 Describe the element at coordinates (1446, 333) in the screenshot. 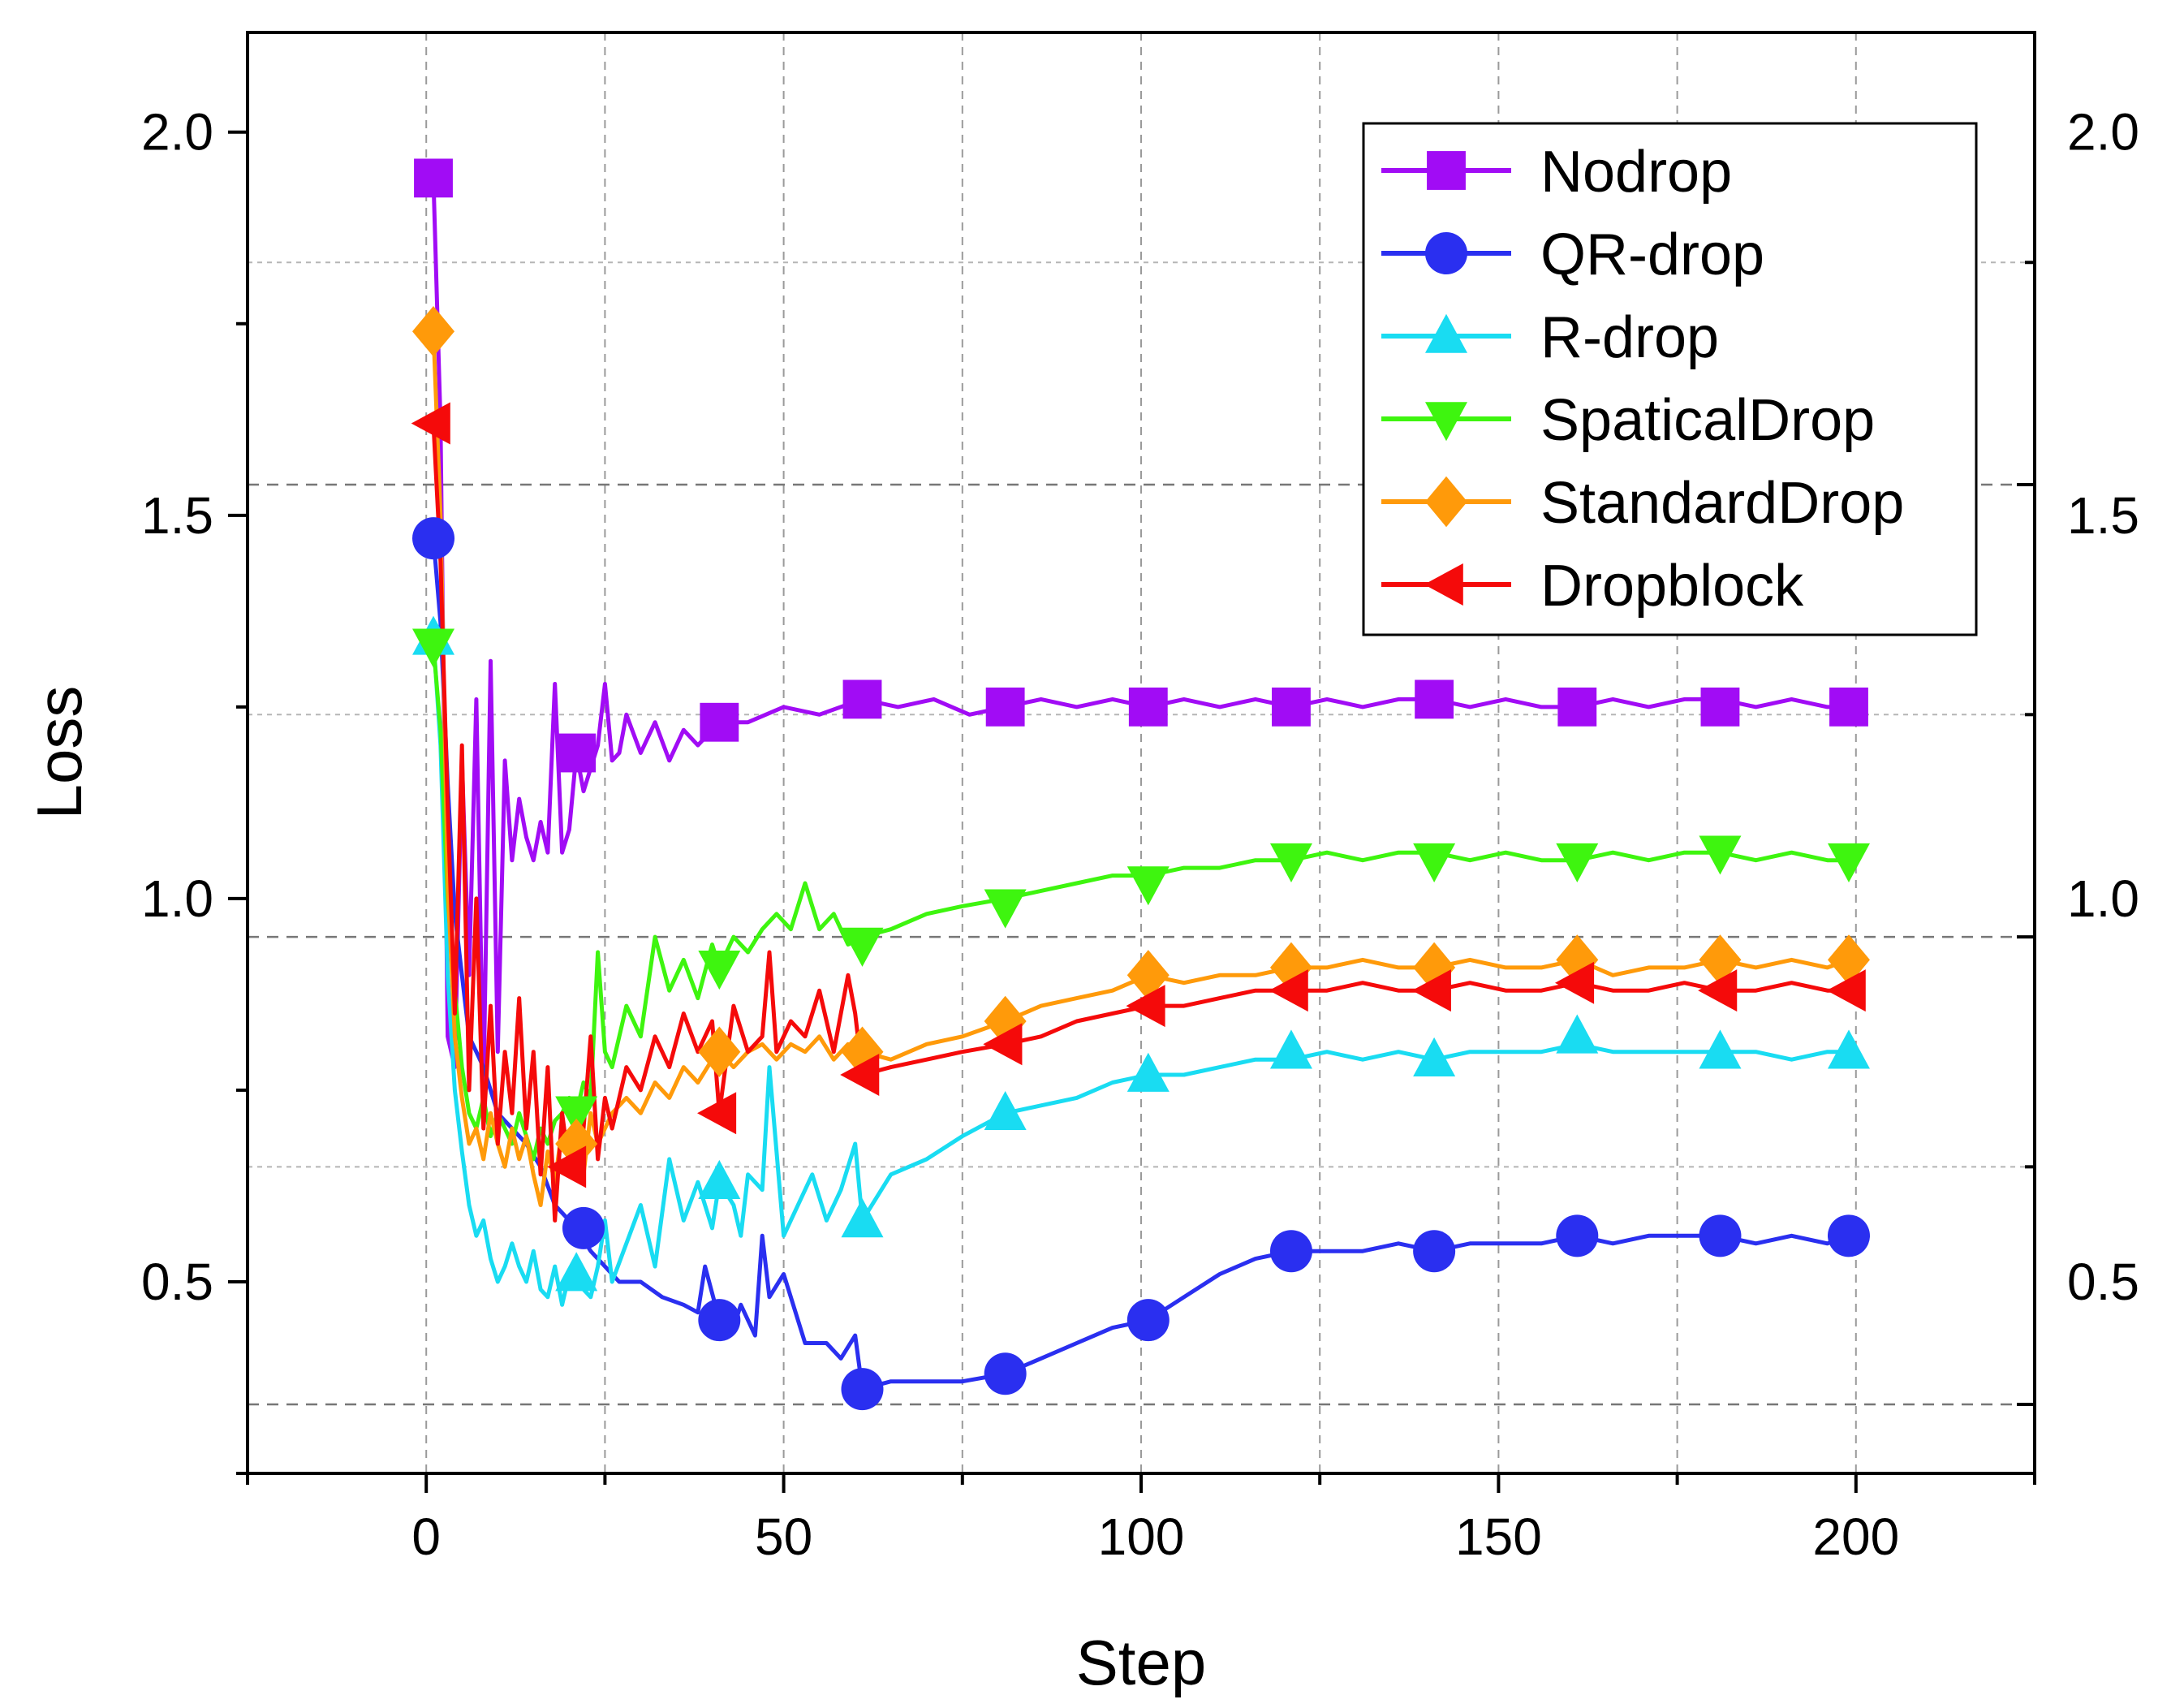

I see `legend-r-drop-marker` at that location.